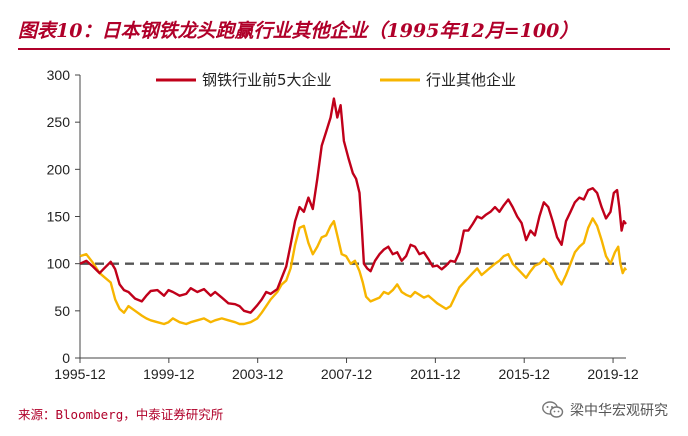 The image size is (688, 436). What do you see at coordinates (336, 80) in the screenshot?
I see `legend: 钢铁行业前5大企业 行业其他企业` at bounding box center [336, 80].